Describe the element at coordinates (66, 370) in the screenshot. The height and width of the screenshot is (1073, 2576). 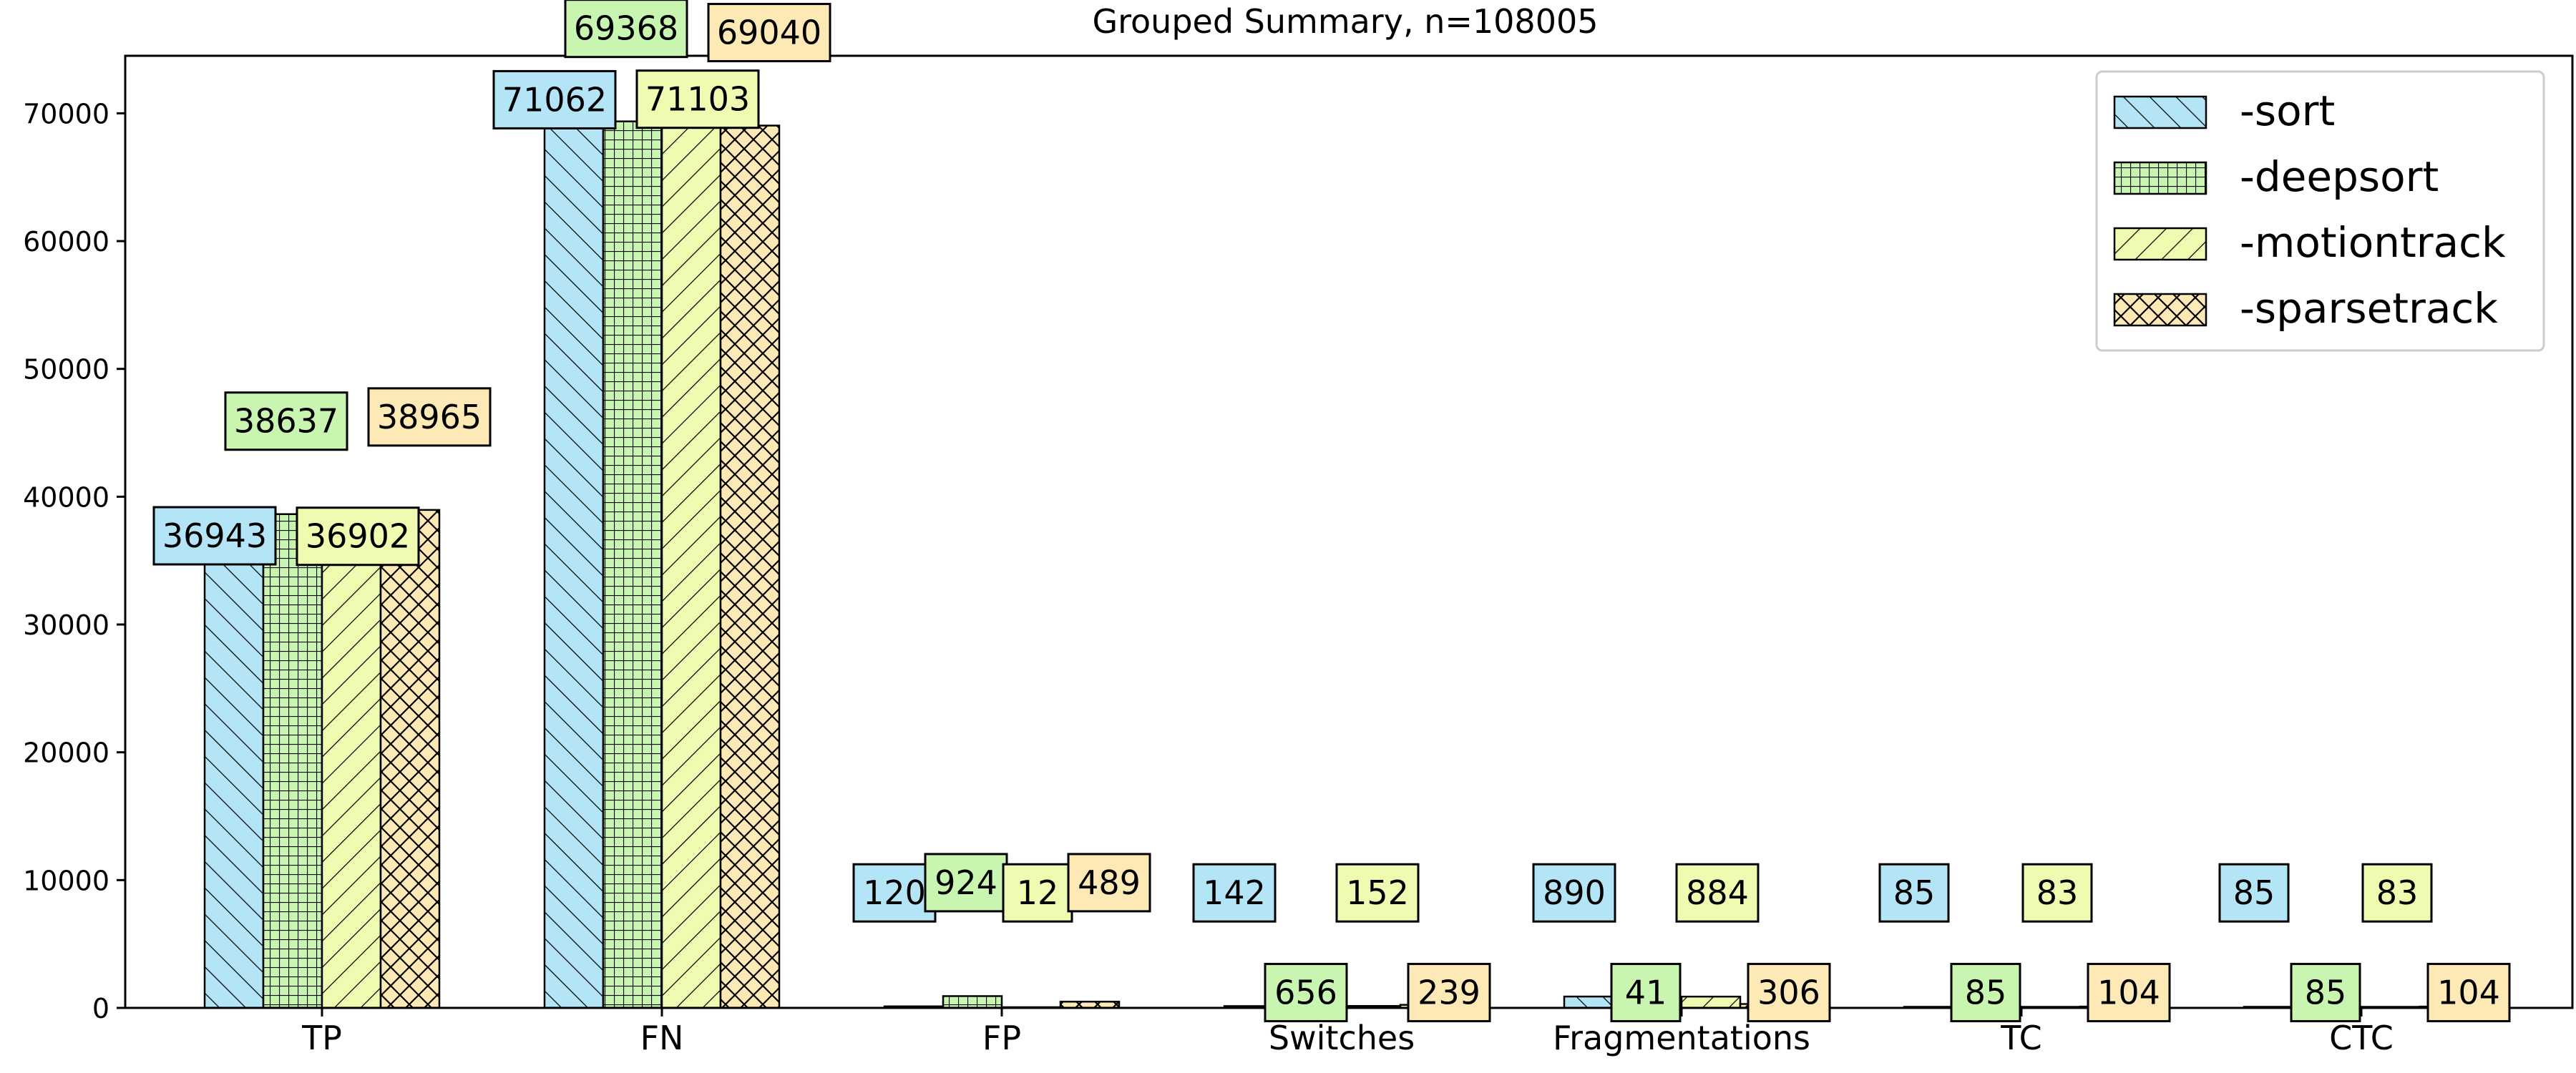
I see `y-tick-label: 50000` at that location.